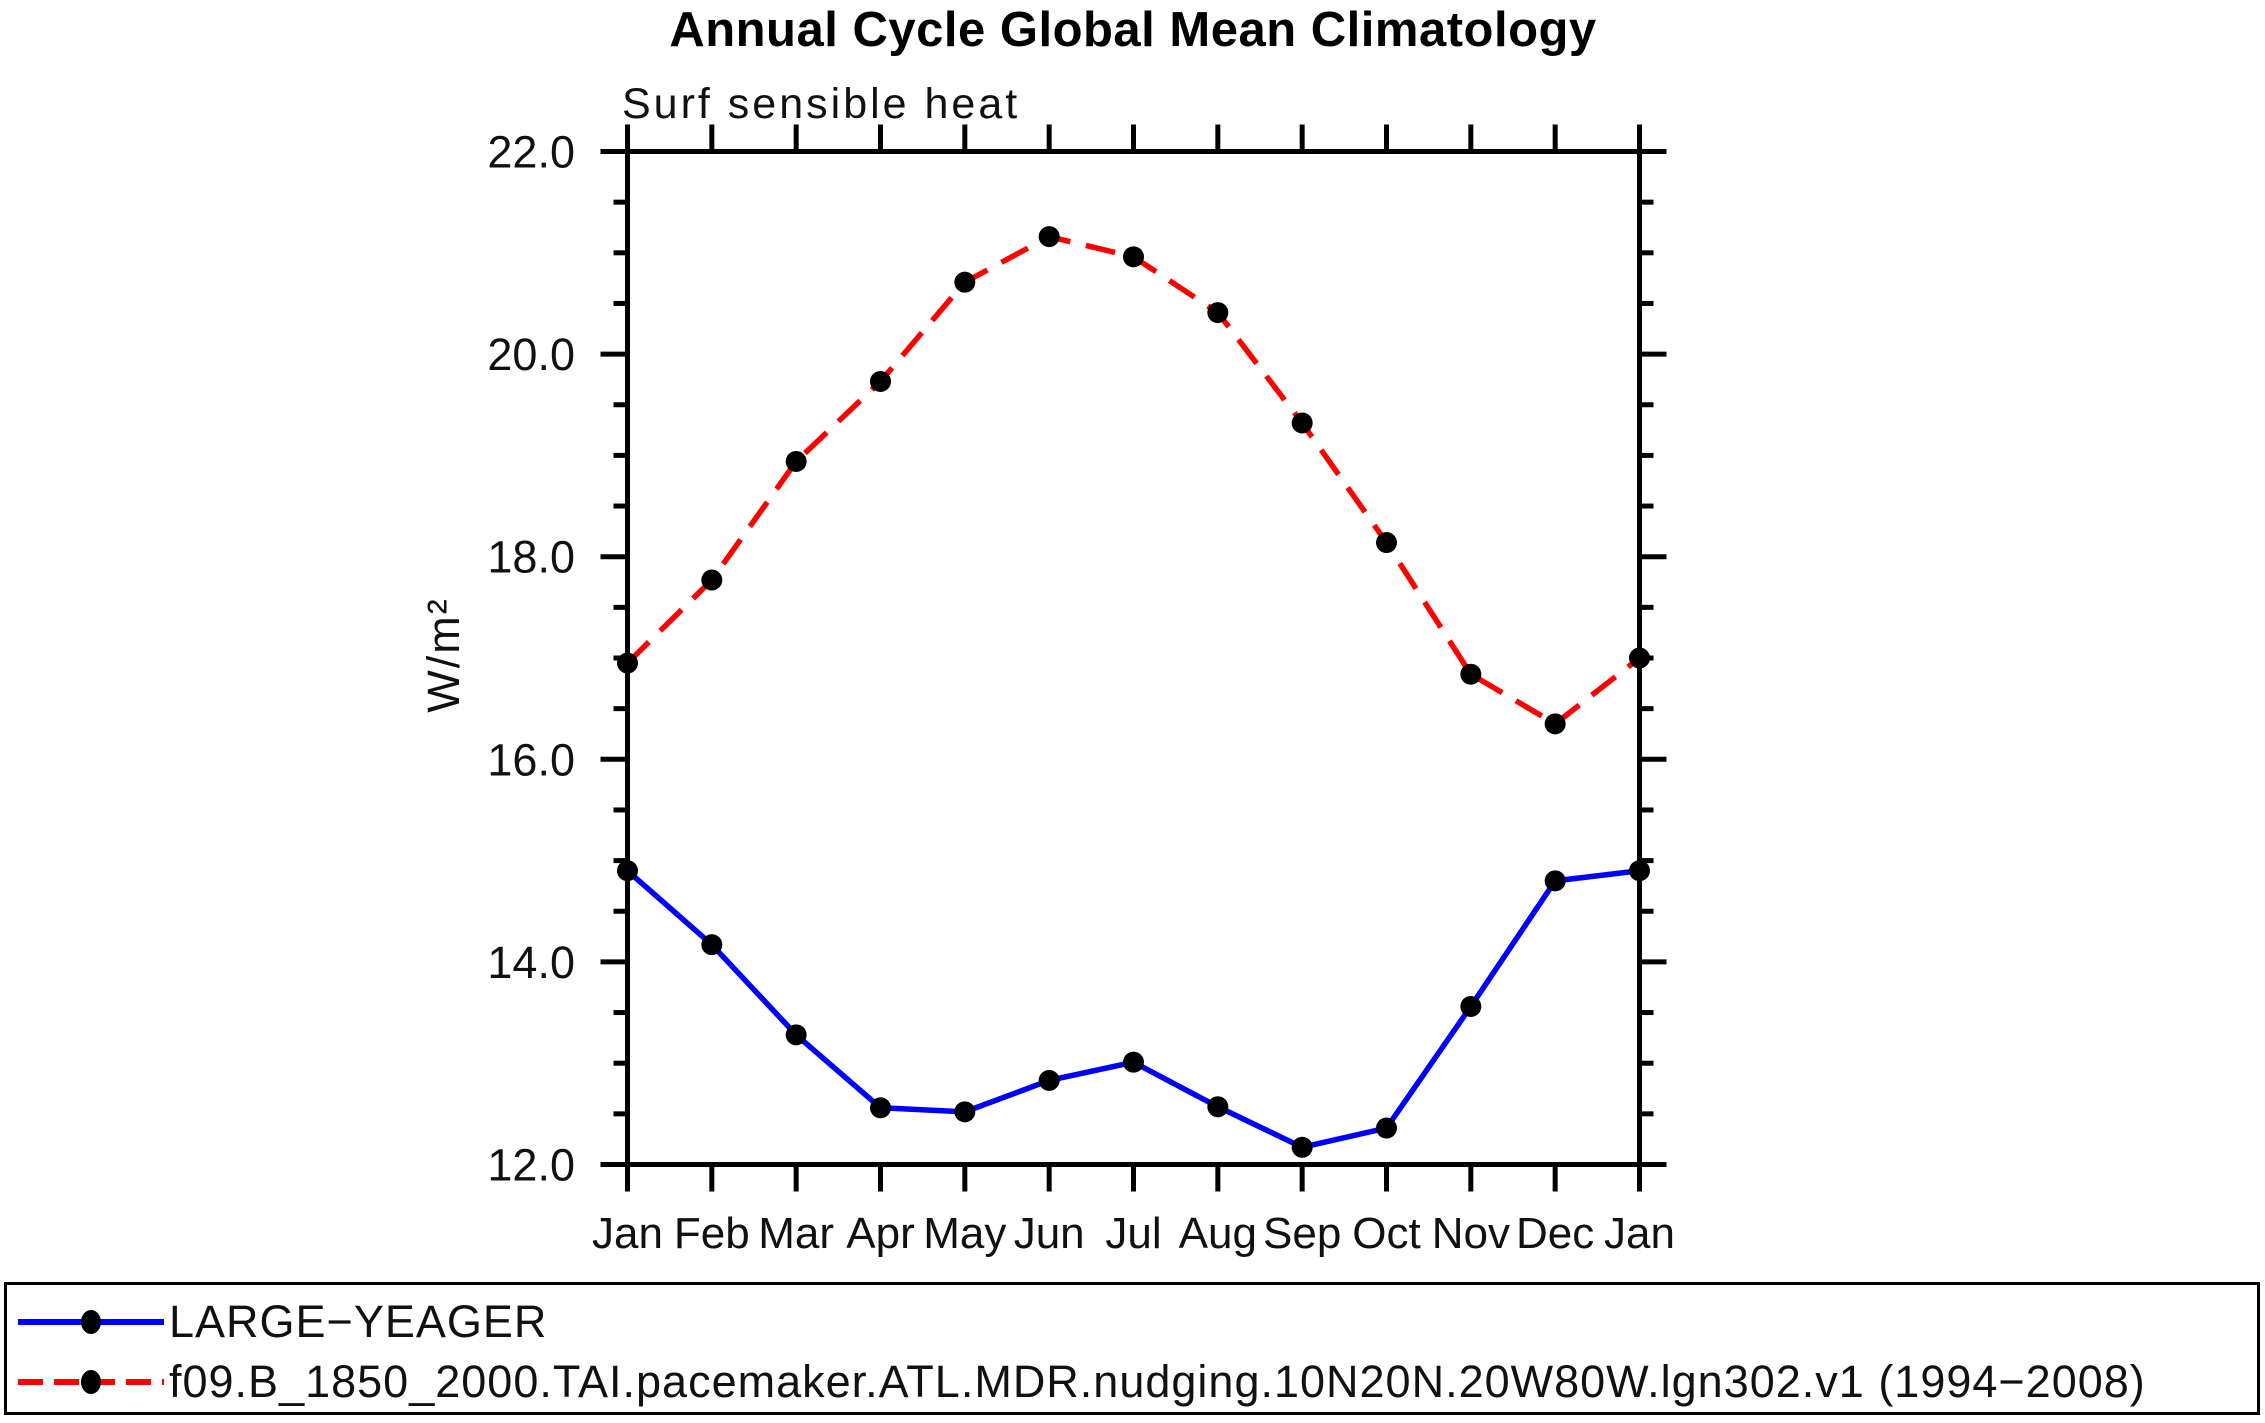  What do you see at coordinates (1132, 1009) in the screenshot?
I see `series-0-line` at bounding box center [1132, 1009].